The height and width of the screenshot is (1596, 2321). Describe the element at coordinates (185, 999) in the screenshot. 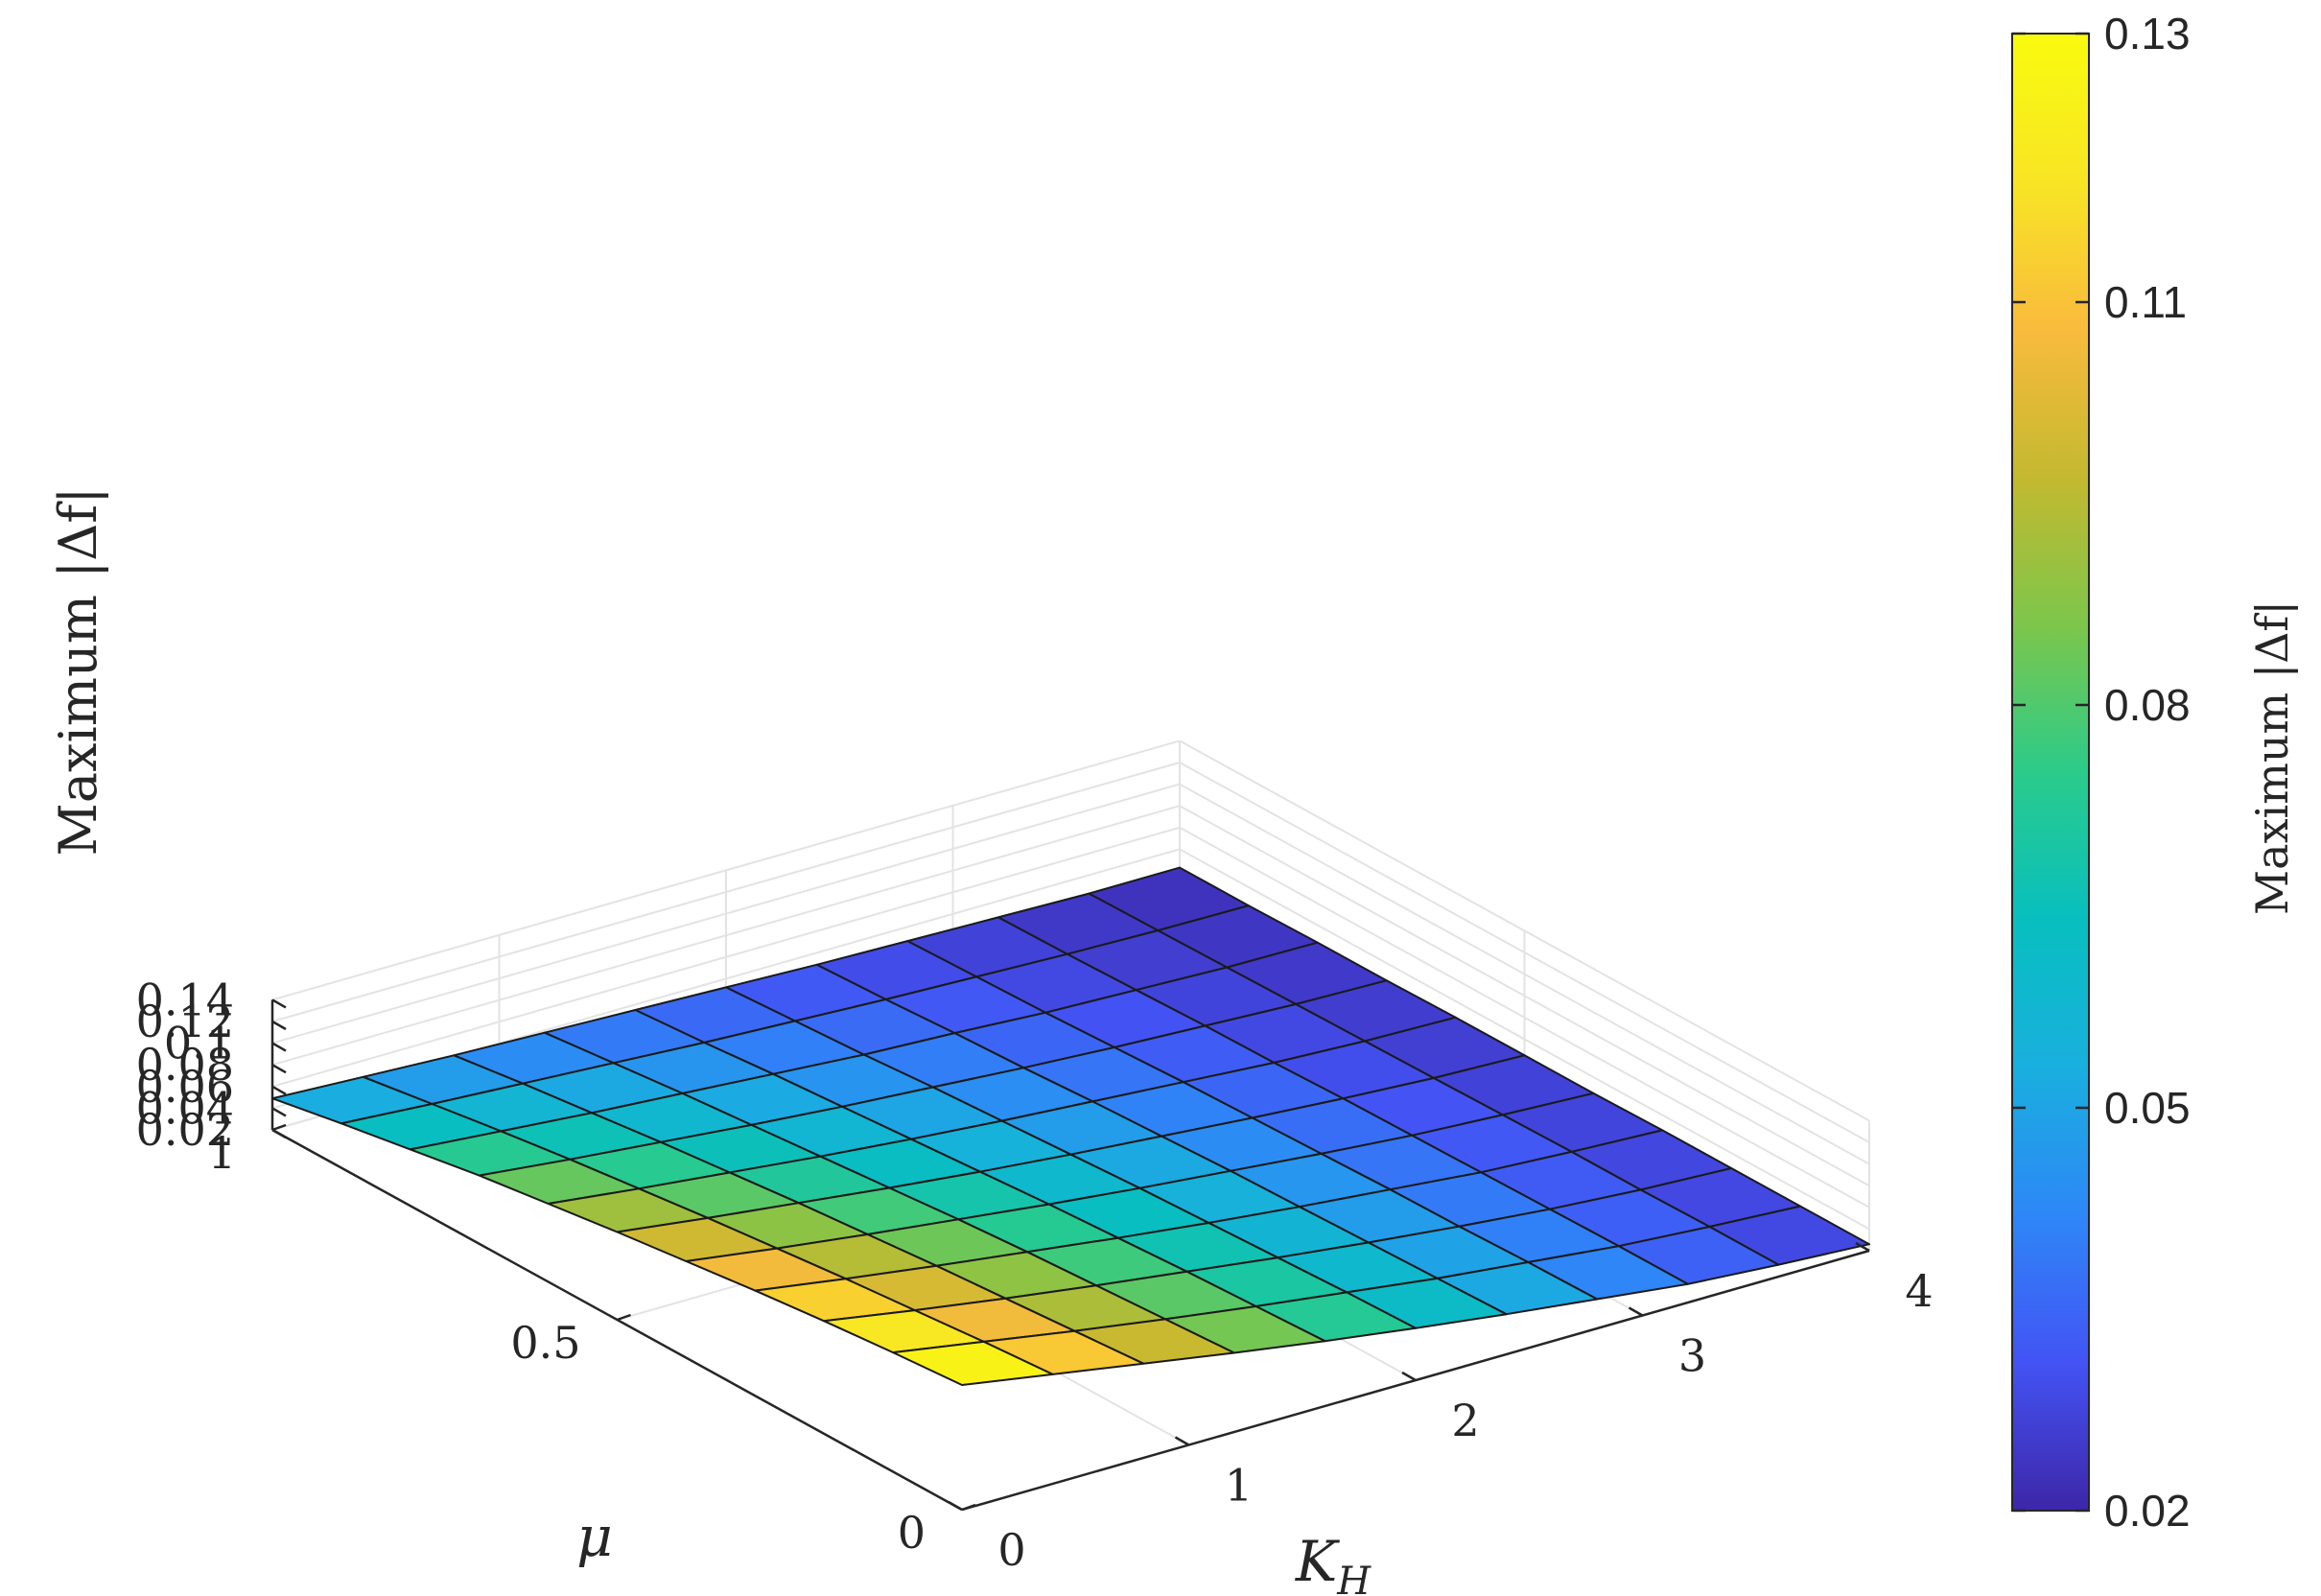

I see `z-tick-label: 0.14` at that location.